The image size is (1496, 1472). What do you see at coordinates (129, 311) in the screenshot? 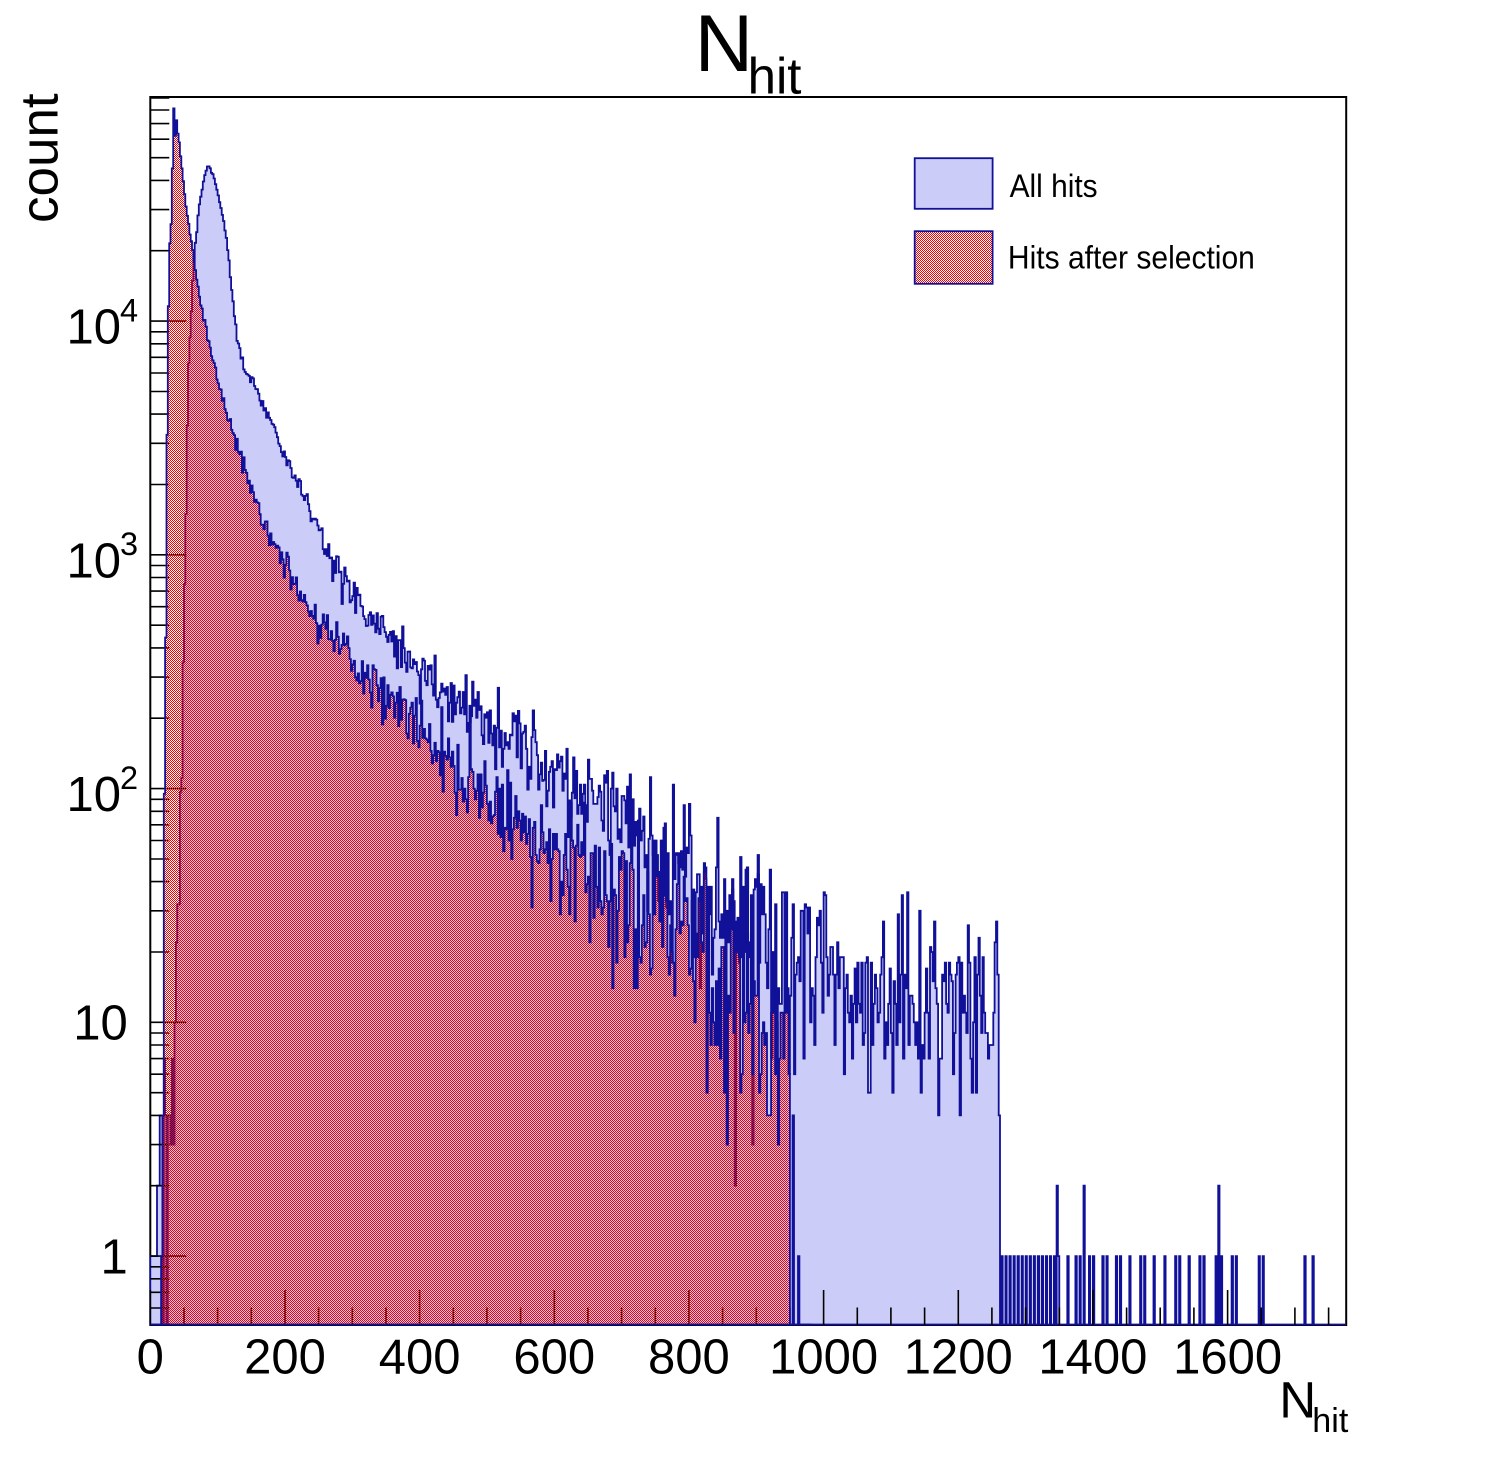
I see `svg-text: 4` at bounding box center [129, 311].